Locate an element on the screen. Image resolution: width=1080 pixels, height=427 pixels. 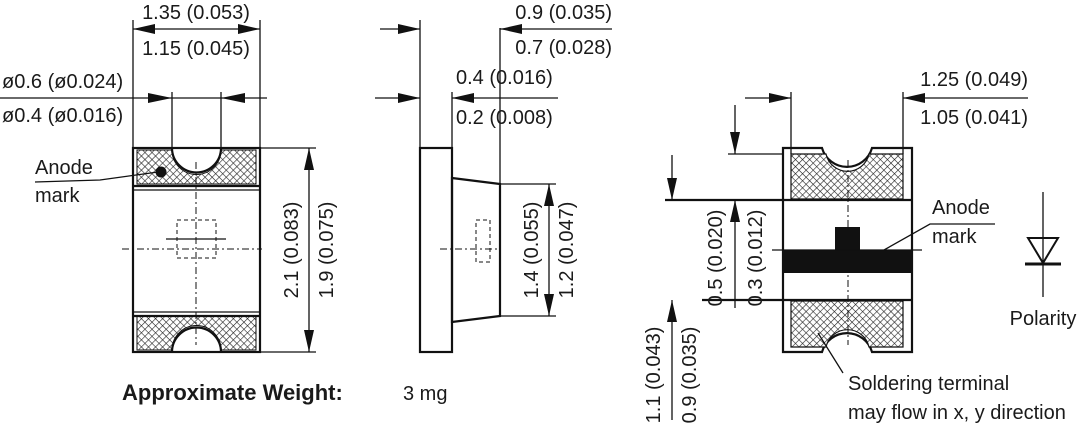
width-max-label: 1.35 (0.053) is located at coordinates (196, 13).